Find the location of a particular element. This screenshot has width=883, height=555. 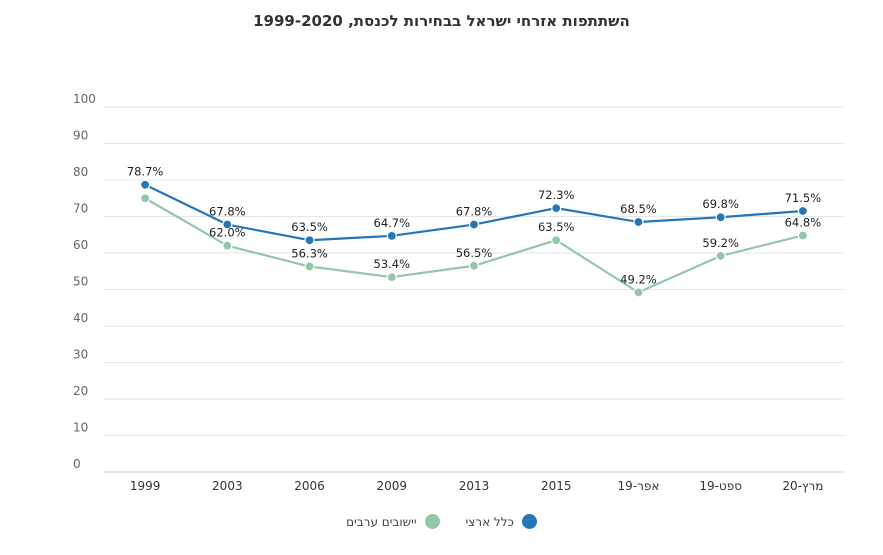

x-tick-label: ספט-19 is located at coordinates (720, 486).